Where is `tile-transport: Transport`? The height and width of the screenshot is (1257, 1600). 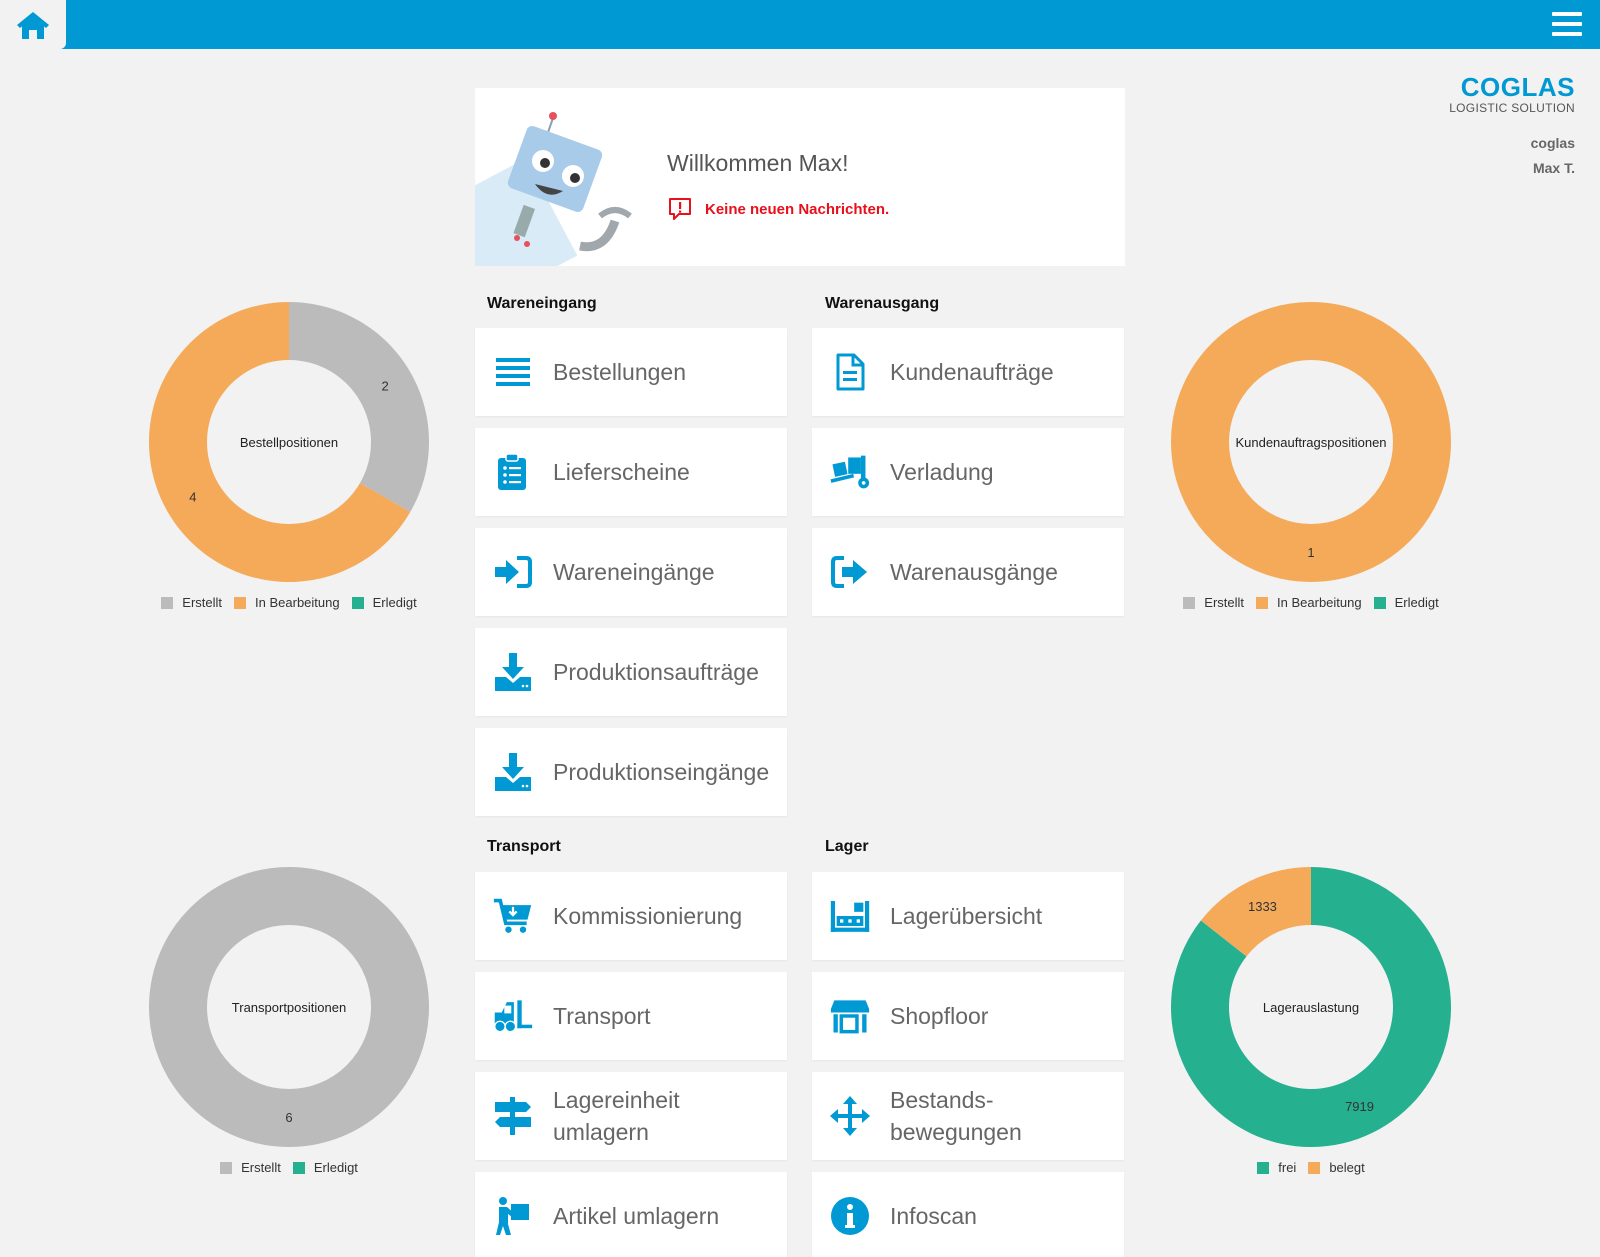
tile-transport: Transport is located at coordinates (631, 1016).